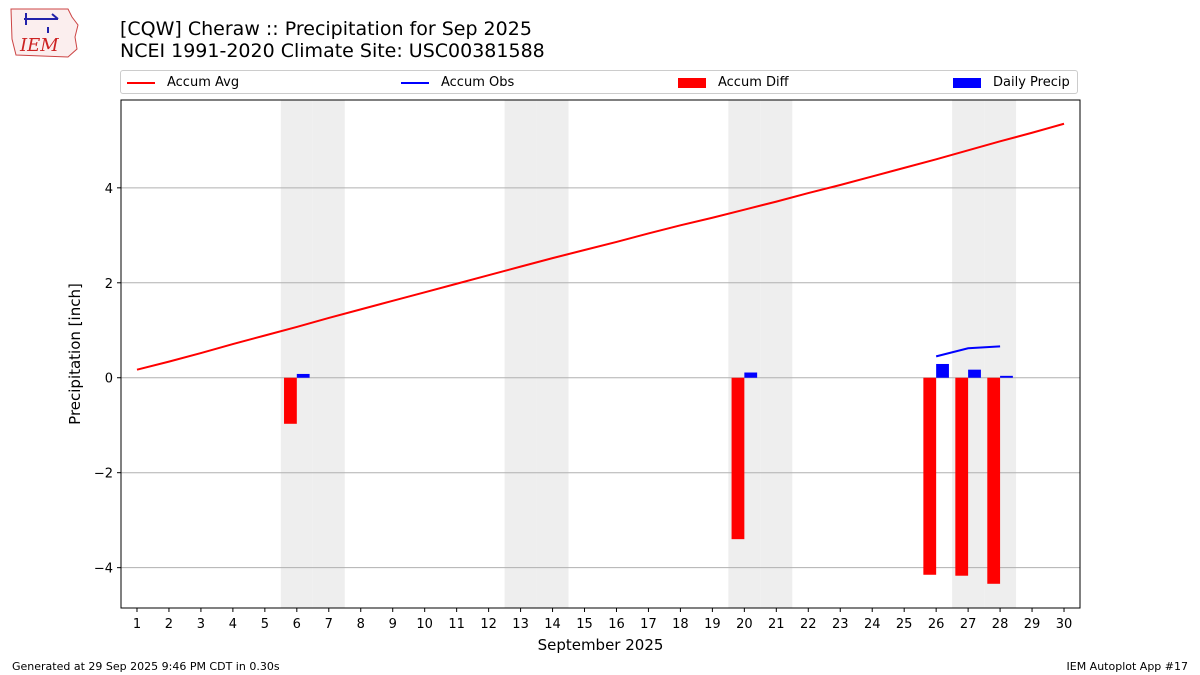 The height and width of the screenshot is (675, 1200). What do you see at coordinates (478, 82) in the screenshot?
I see `legend-label: Accum Obs` at bounding box center [478, 82].